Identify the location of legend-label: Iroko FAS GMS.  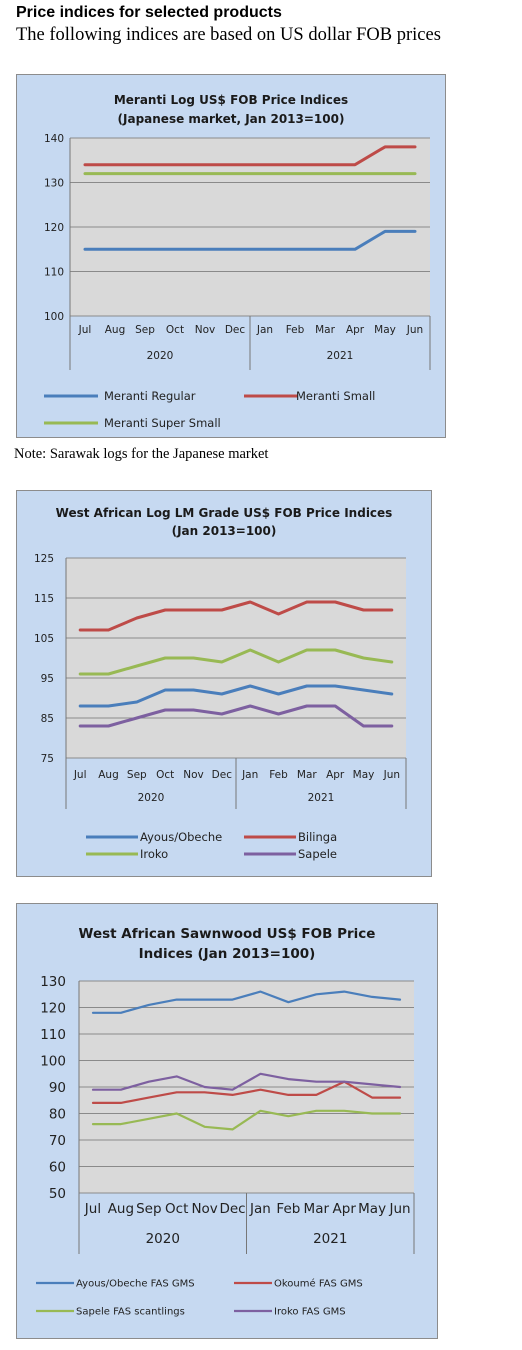
(310, 1312).